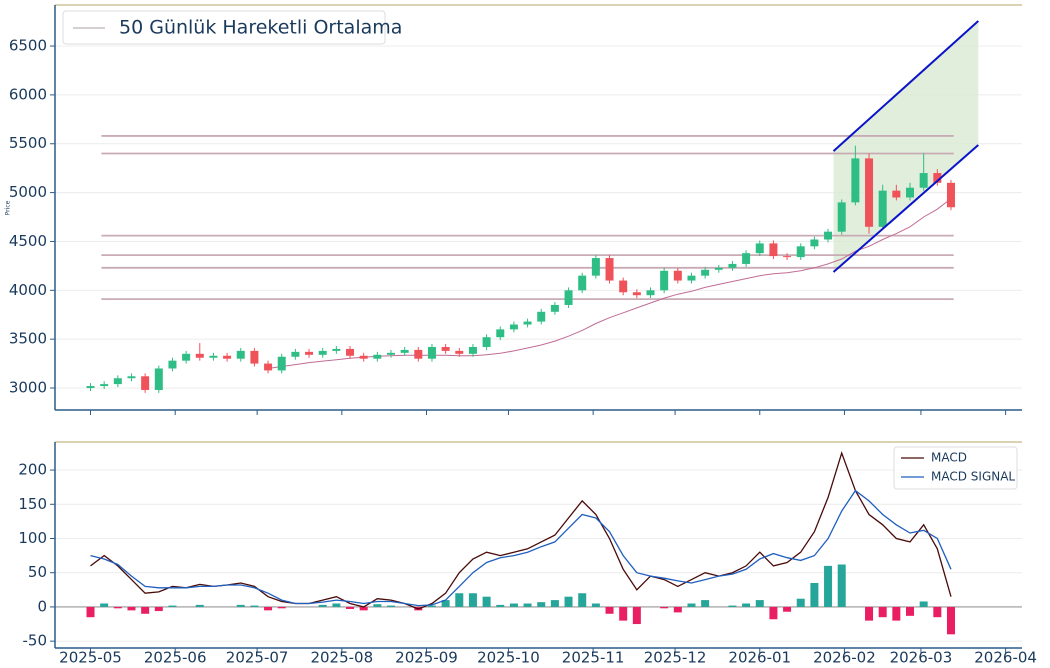 The width and height of the screenshot is (1050, 668). What do you see at coordinates (32, 538) in the screenshot?
I see `y-tick-label: 100` at bounding box center [32, 538].